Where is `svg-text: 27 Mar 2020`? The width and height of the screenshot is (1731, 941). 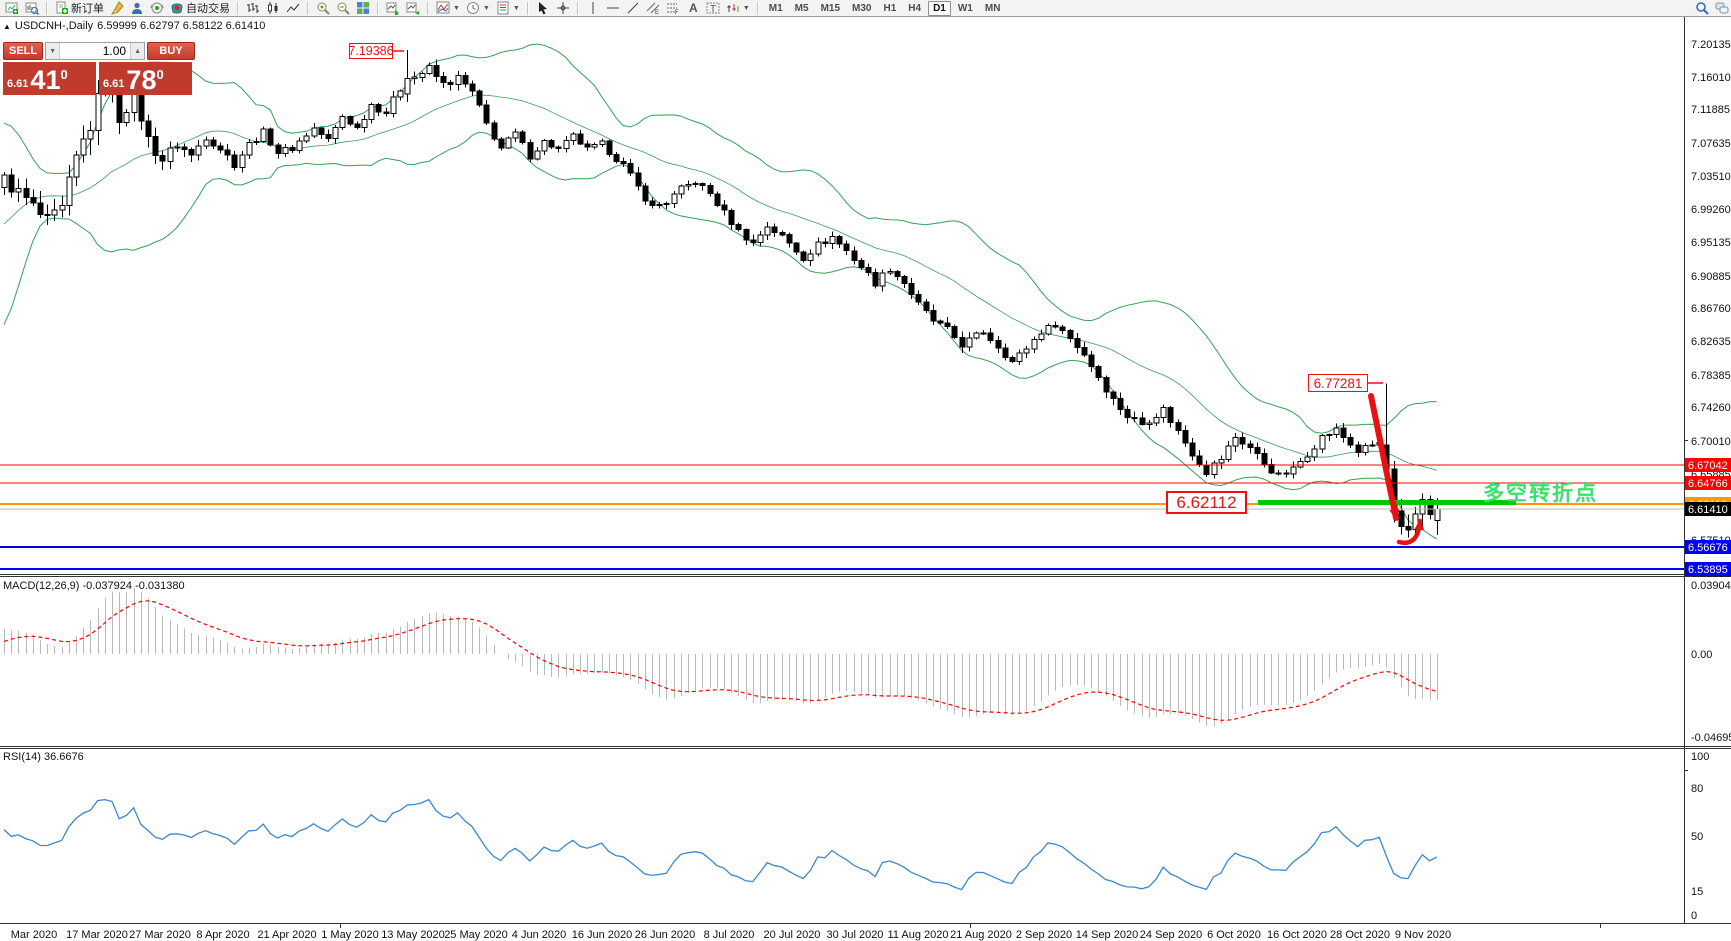 svg-text: 27 Mar 2020 is located at coordinates (160, 935).